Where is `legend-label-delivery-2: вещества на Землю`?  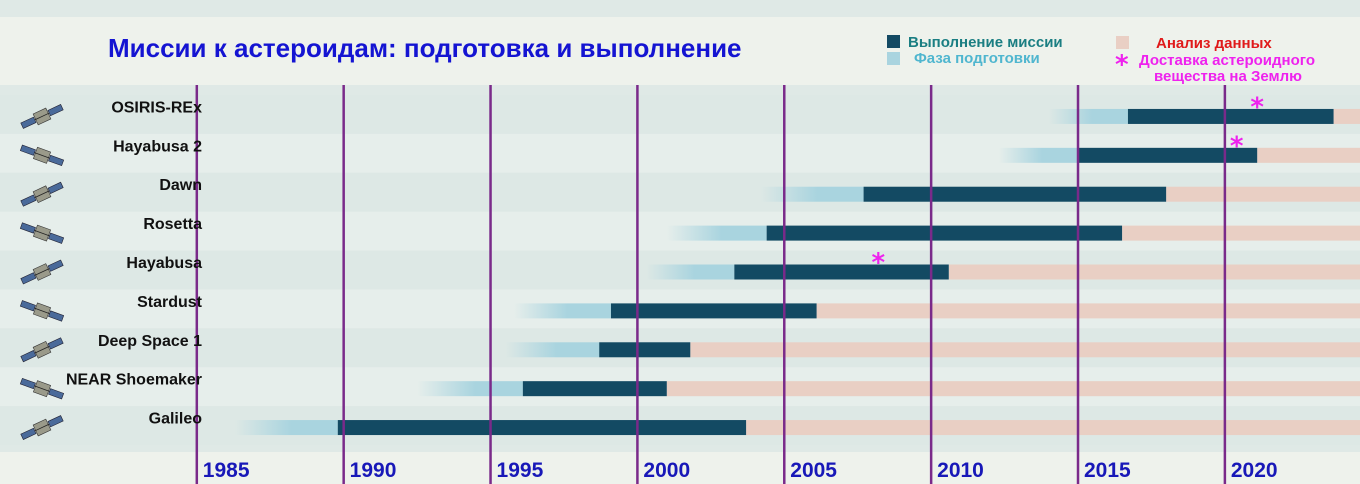 legend-label-delivery-2: вещества на Землю is located at coordinates (1228, 76).